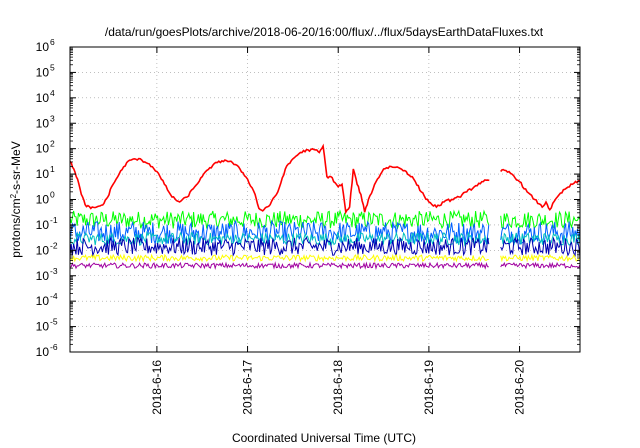  What do you see at coordinates (16, 227) in the screenshot?
I see `y-axis-label-prefix: protons/cm` at bounding box center [16, 227].